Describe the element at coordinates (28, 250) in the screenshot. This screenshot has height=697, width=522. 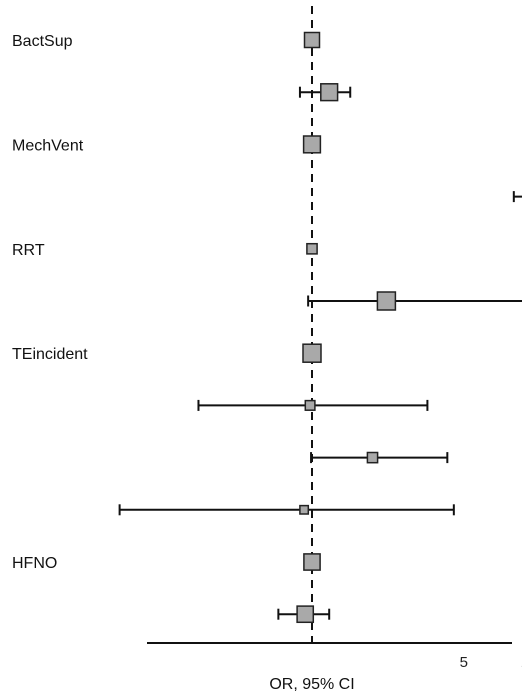
I see `row-label: RRT` at that location.